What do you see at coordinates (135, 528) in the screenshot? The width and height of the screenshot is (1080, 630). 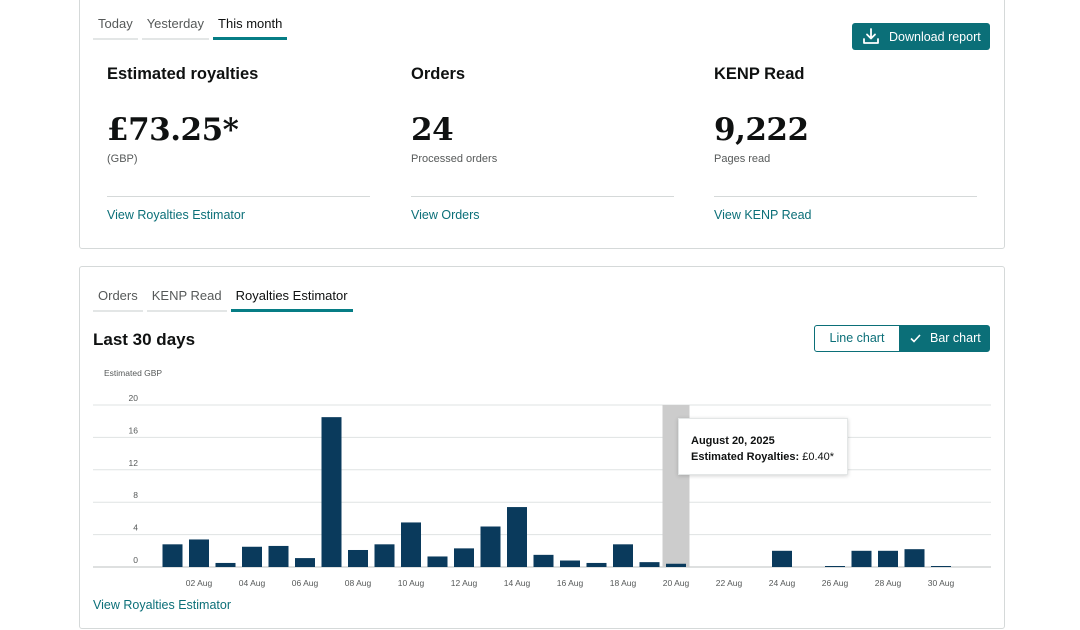 I see `y-tick-label: 4` at bounding box center [135, 528].